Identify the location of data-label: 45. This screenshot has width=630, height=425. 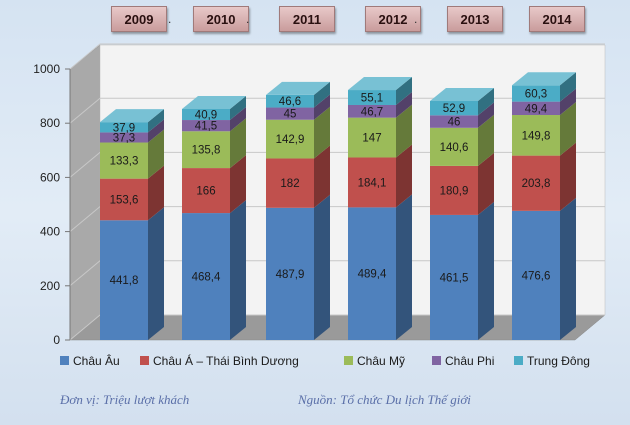
(290, 115).